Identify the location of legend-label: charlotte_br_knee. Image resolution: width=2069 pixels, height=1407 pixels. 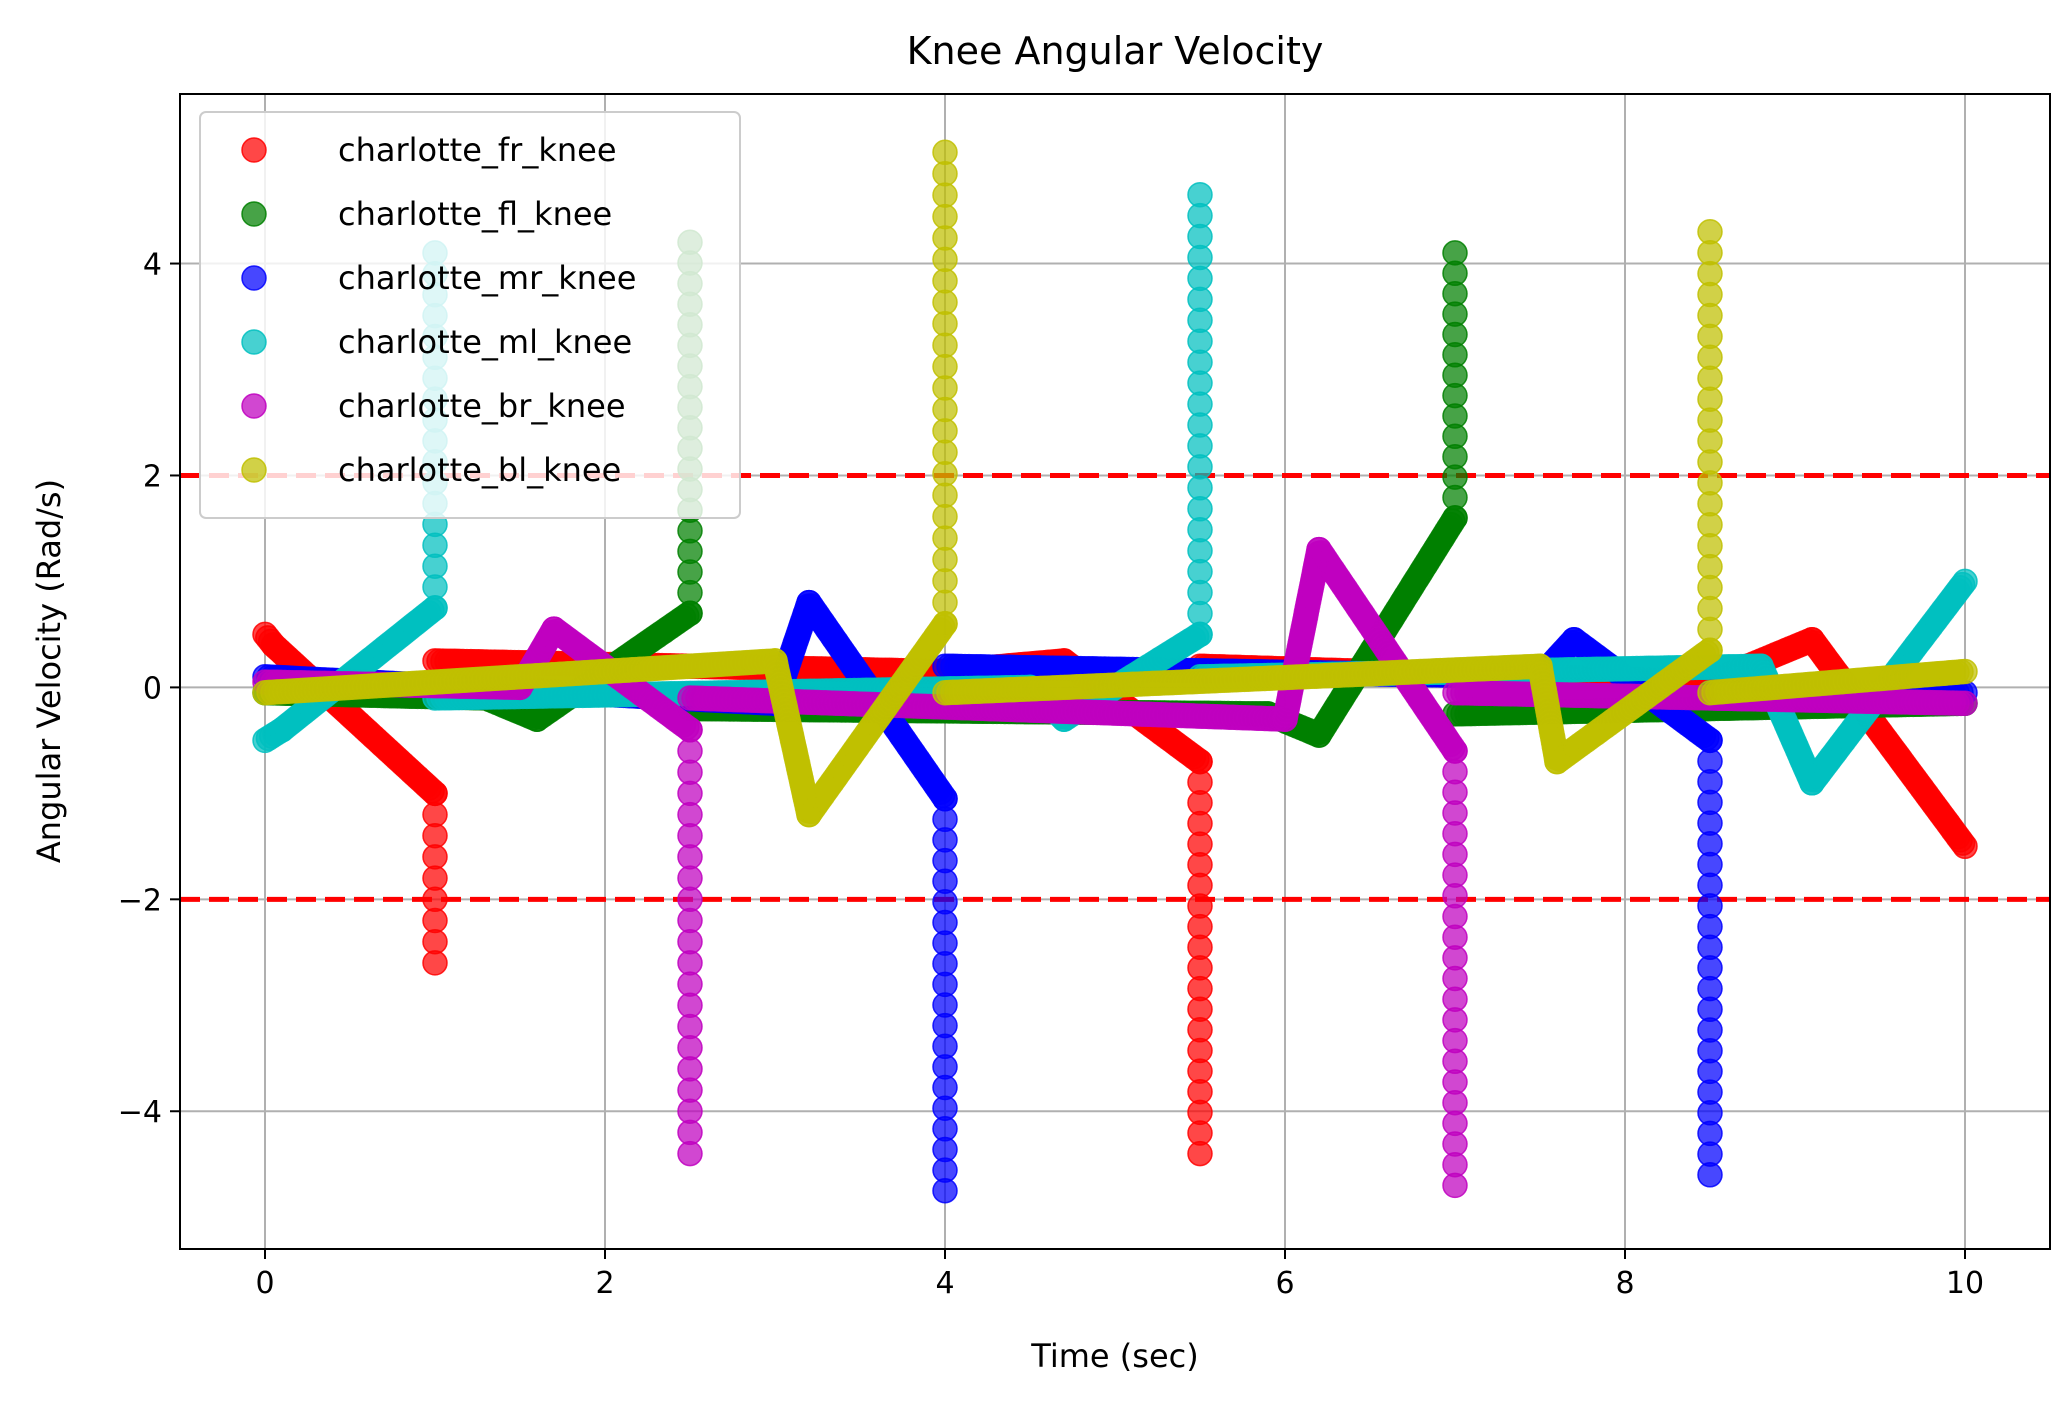
(482, 406).